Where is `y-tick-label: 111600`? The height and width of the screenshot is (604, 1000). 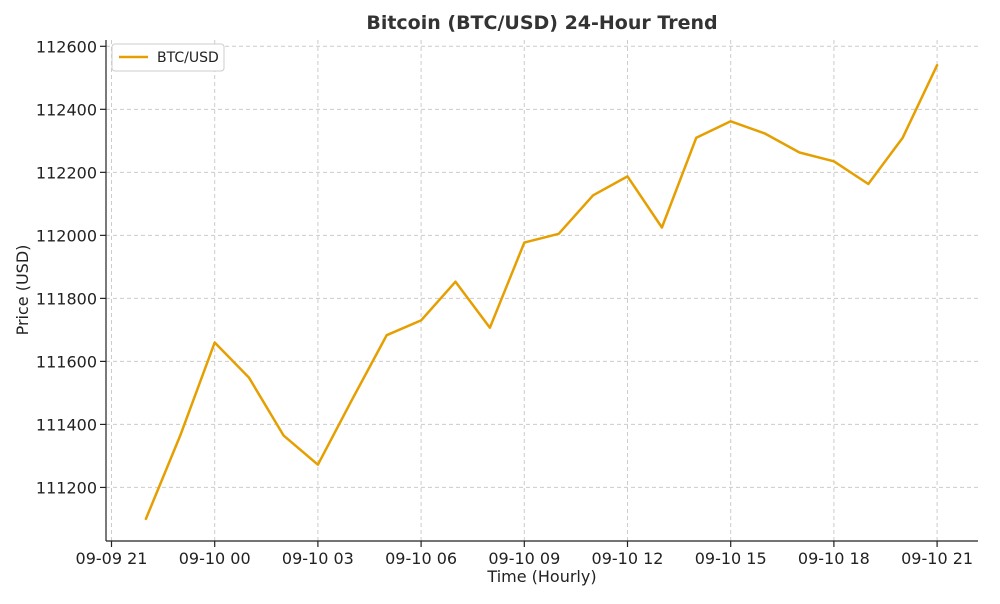 y-tick-label: 111600 is located at coordinates (66, 361).